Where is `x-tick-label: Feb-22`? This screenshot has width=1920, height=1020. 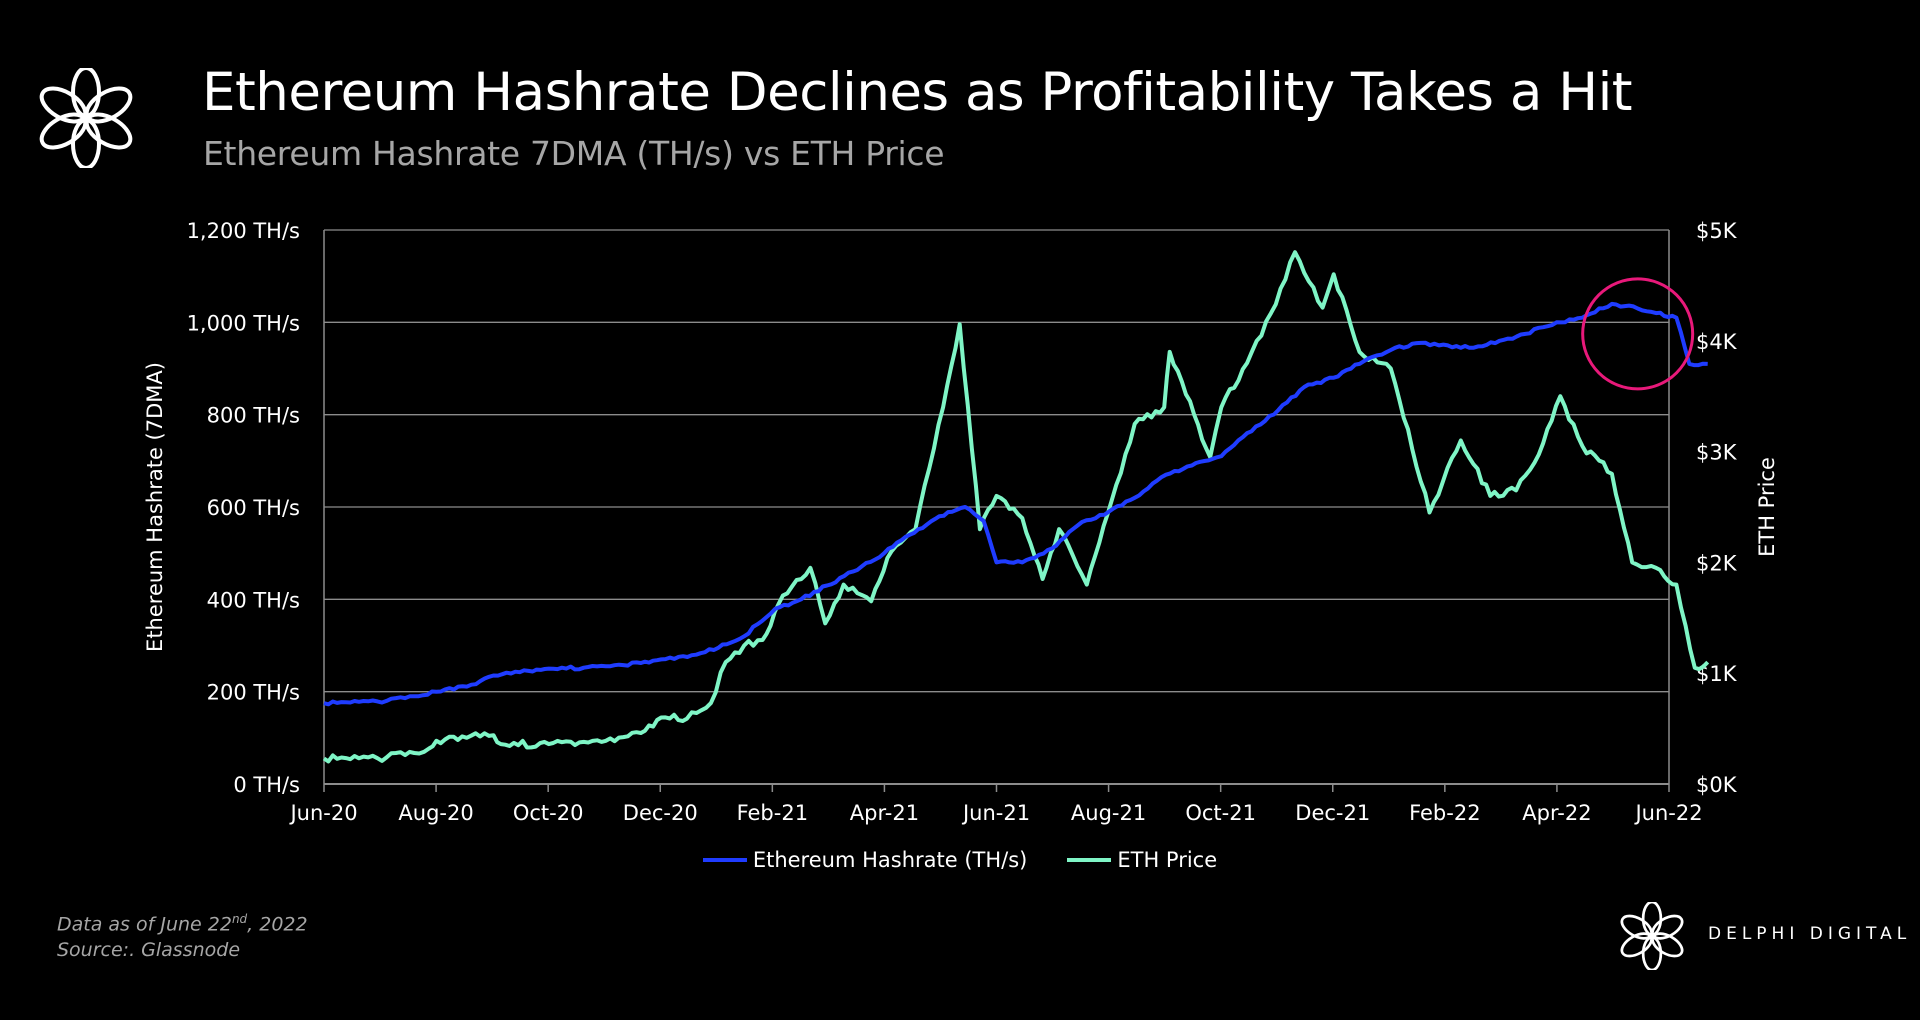
x-tick-label: Feb-22 is located at coordinates (1444, 813).